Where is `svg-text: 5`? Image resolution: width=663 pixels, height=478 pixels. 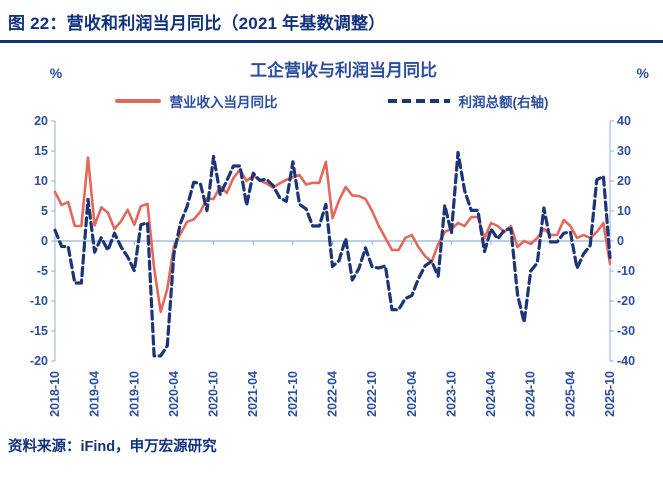
svg-text: 5 is located at coordinates (44, 211).